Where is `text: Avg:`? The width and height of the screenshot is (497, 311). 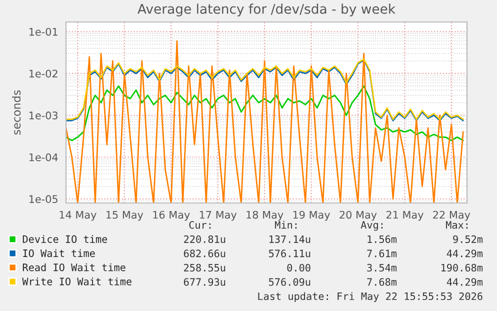
text: Avg: is located at coordinates (371, 226).